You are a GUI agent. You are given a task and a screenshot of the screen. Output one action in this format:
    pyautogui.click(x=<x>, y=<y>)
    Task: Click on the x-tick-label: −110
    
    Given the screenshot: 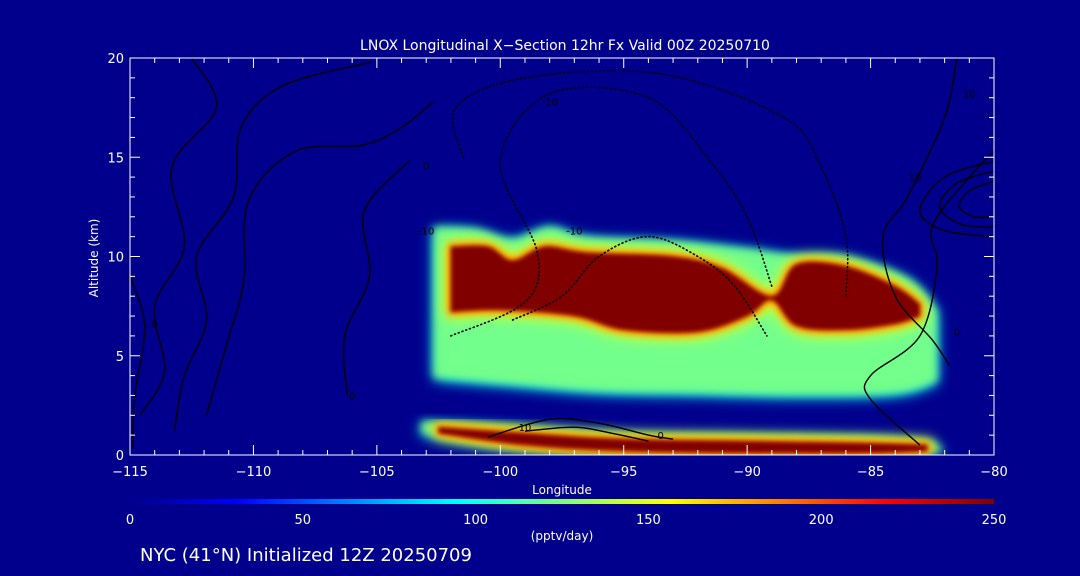 What is the action you would take?
    pyautogui.click(x=254, y=472)
    